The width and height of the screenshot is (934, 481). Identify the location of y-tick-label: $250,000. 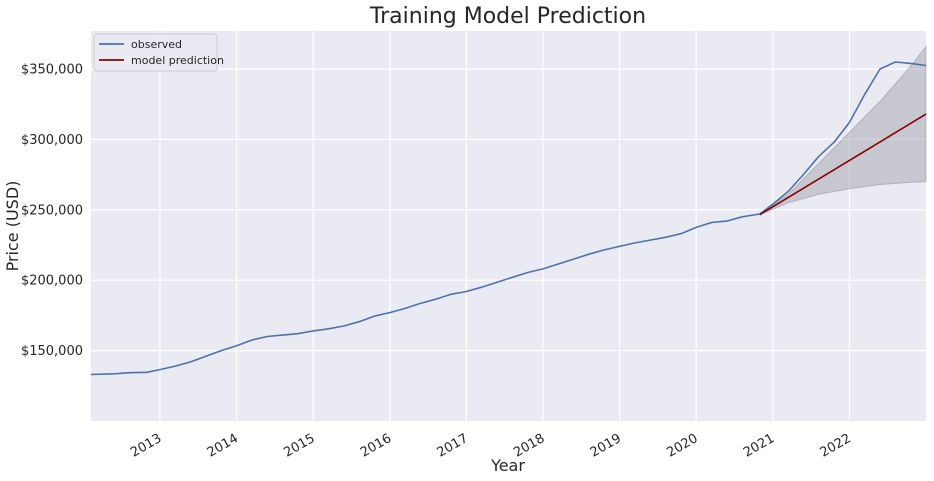
(52, 210).